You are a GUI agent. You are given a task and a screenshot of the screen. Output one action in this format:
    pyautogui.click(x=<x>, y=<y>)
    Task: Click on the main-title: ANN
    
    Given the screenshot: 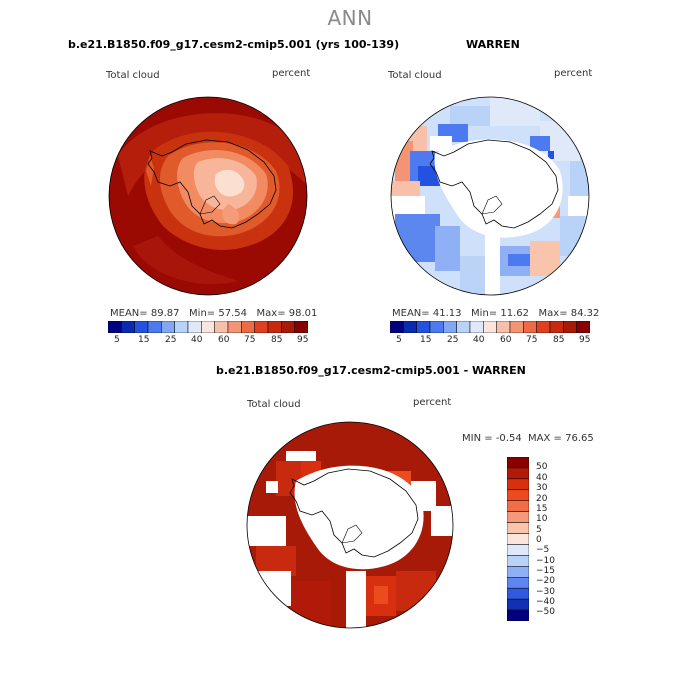 What is the action you would take?
    pyautogui.click(x=350, y=18)
    